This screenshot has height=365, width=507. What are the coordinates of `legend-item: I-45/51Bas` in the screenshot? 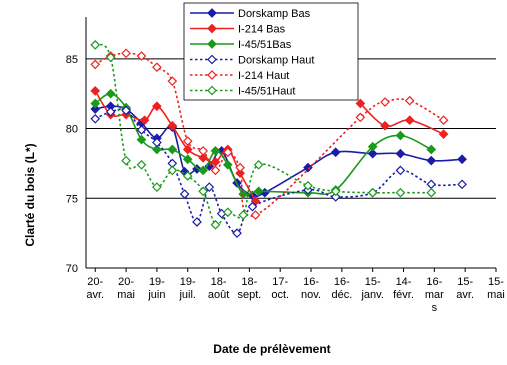 It's located at (241, 45).